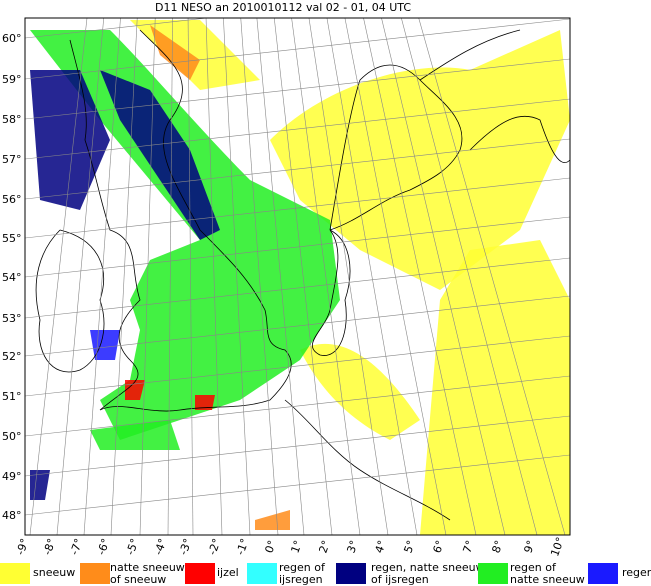 The width and height of the screenshot is (651, 586). I want to click on lon-label: 3°, so click(352, 547).